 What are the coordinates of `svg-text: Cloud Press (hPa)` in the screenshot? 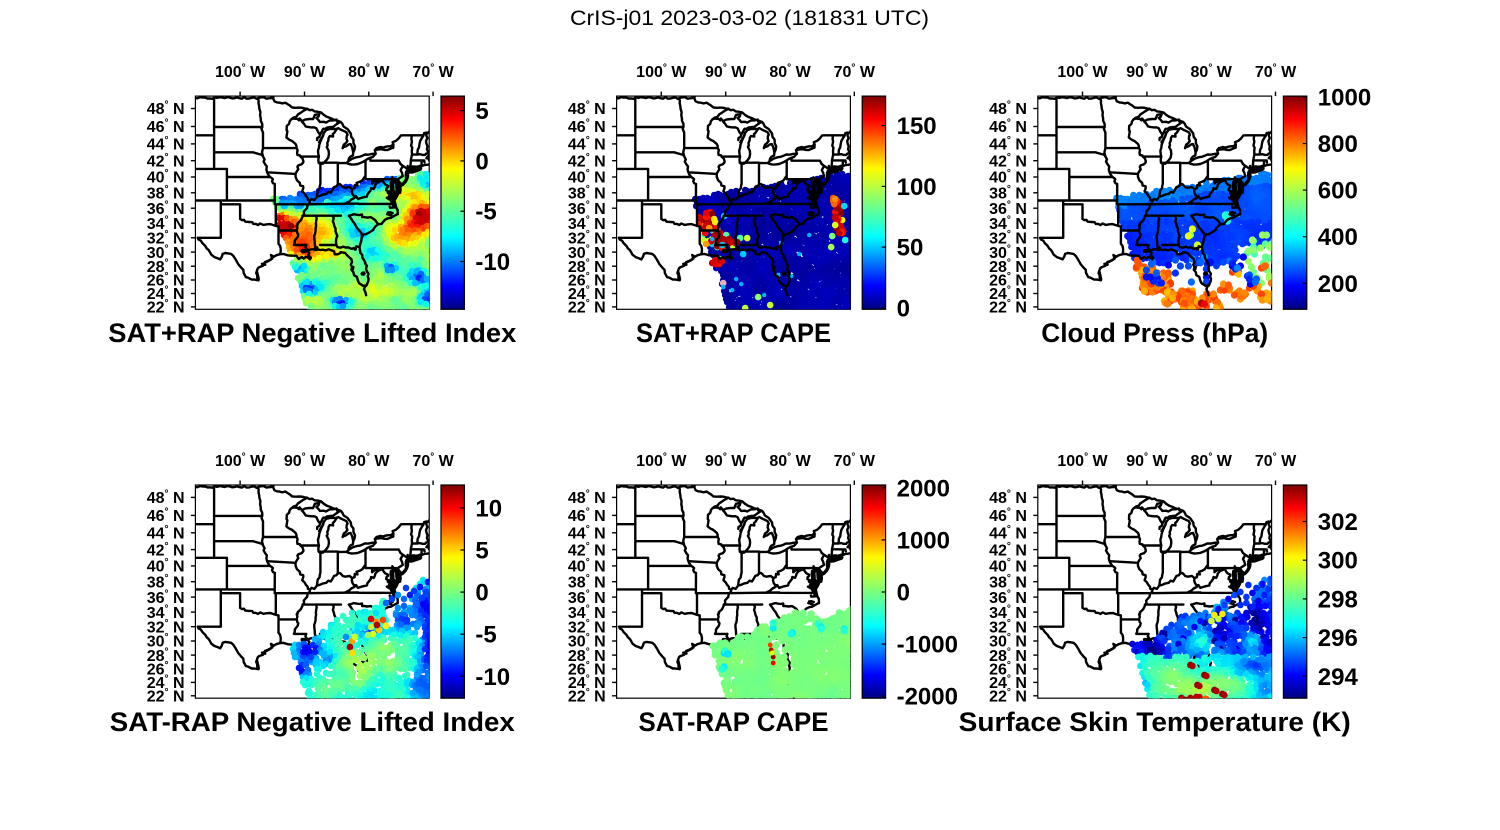 It's located at (1154, 333).